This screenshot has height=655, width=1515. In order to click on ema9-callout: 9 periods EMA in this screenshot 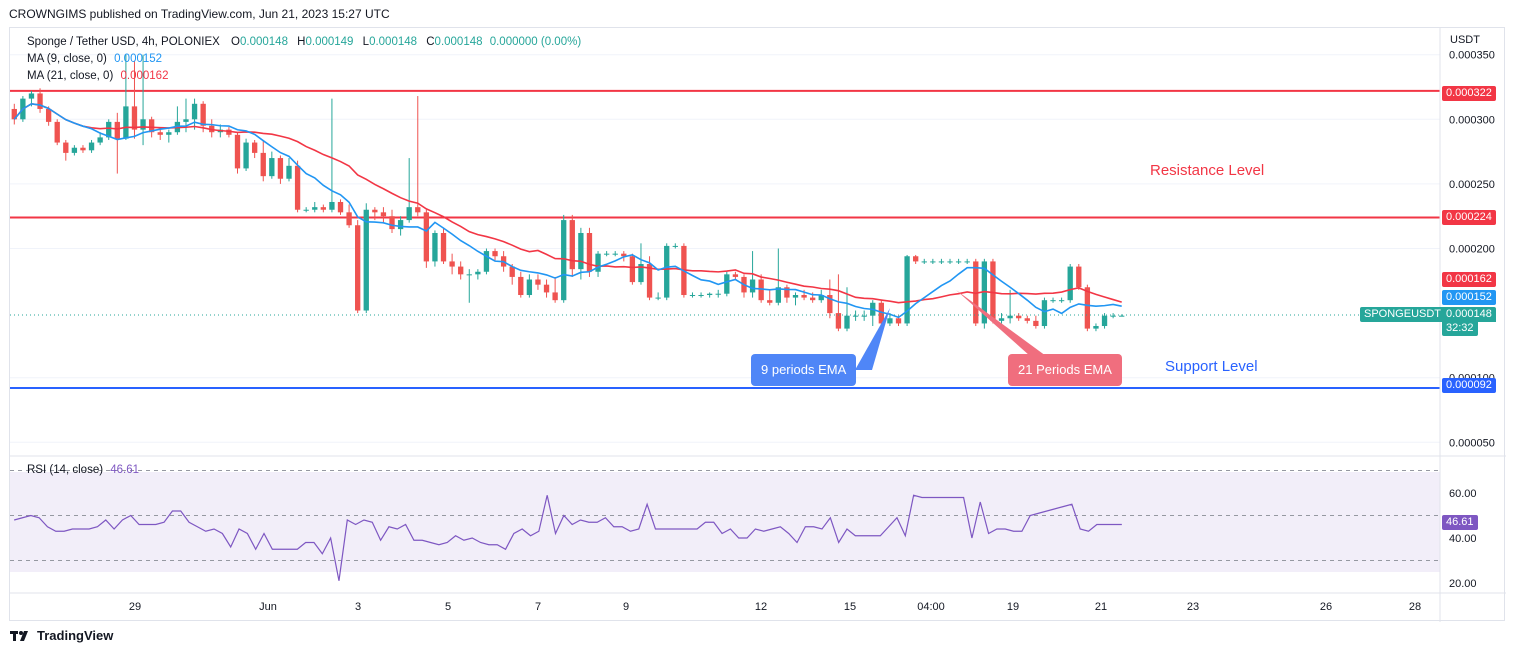, I will do `click(804, 370)`.